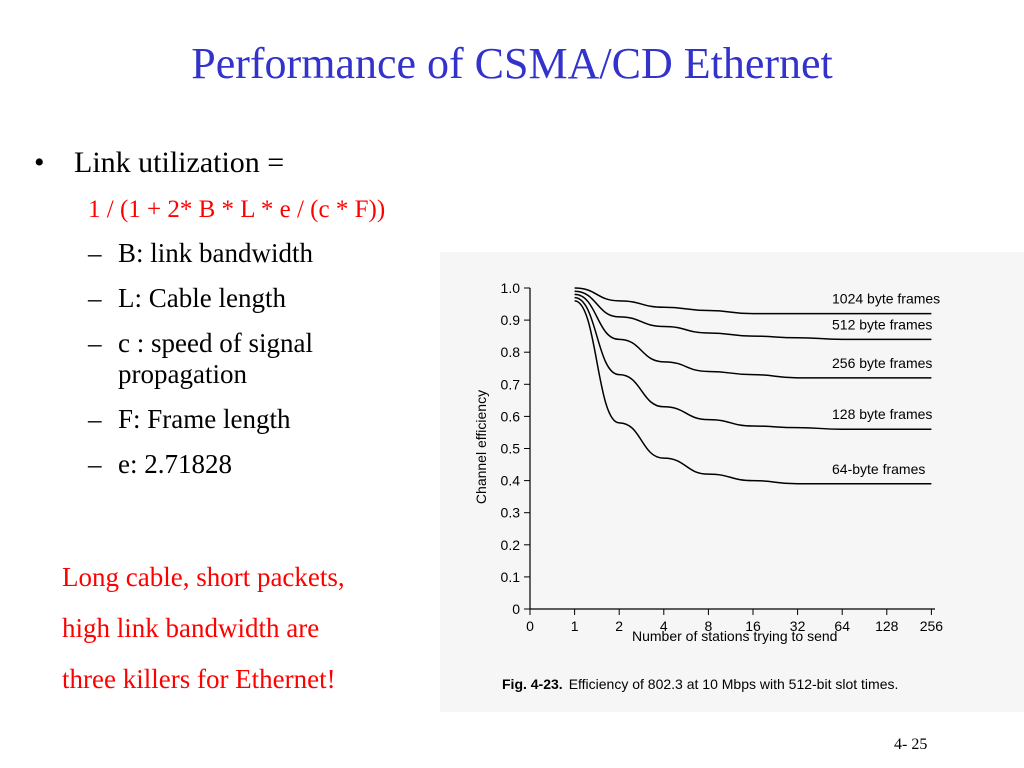 The width and height of the screenshot is (1024, 768). Describe the element at coordinates (530, 626) in the screenshot. I see `x-tick-label: 0` at that location.